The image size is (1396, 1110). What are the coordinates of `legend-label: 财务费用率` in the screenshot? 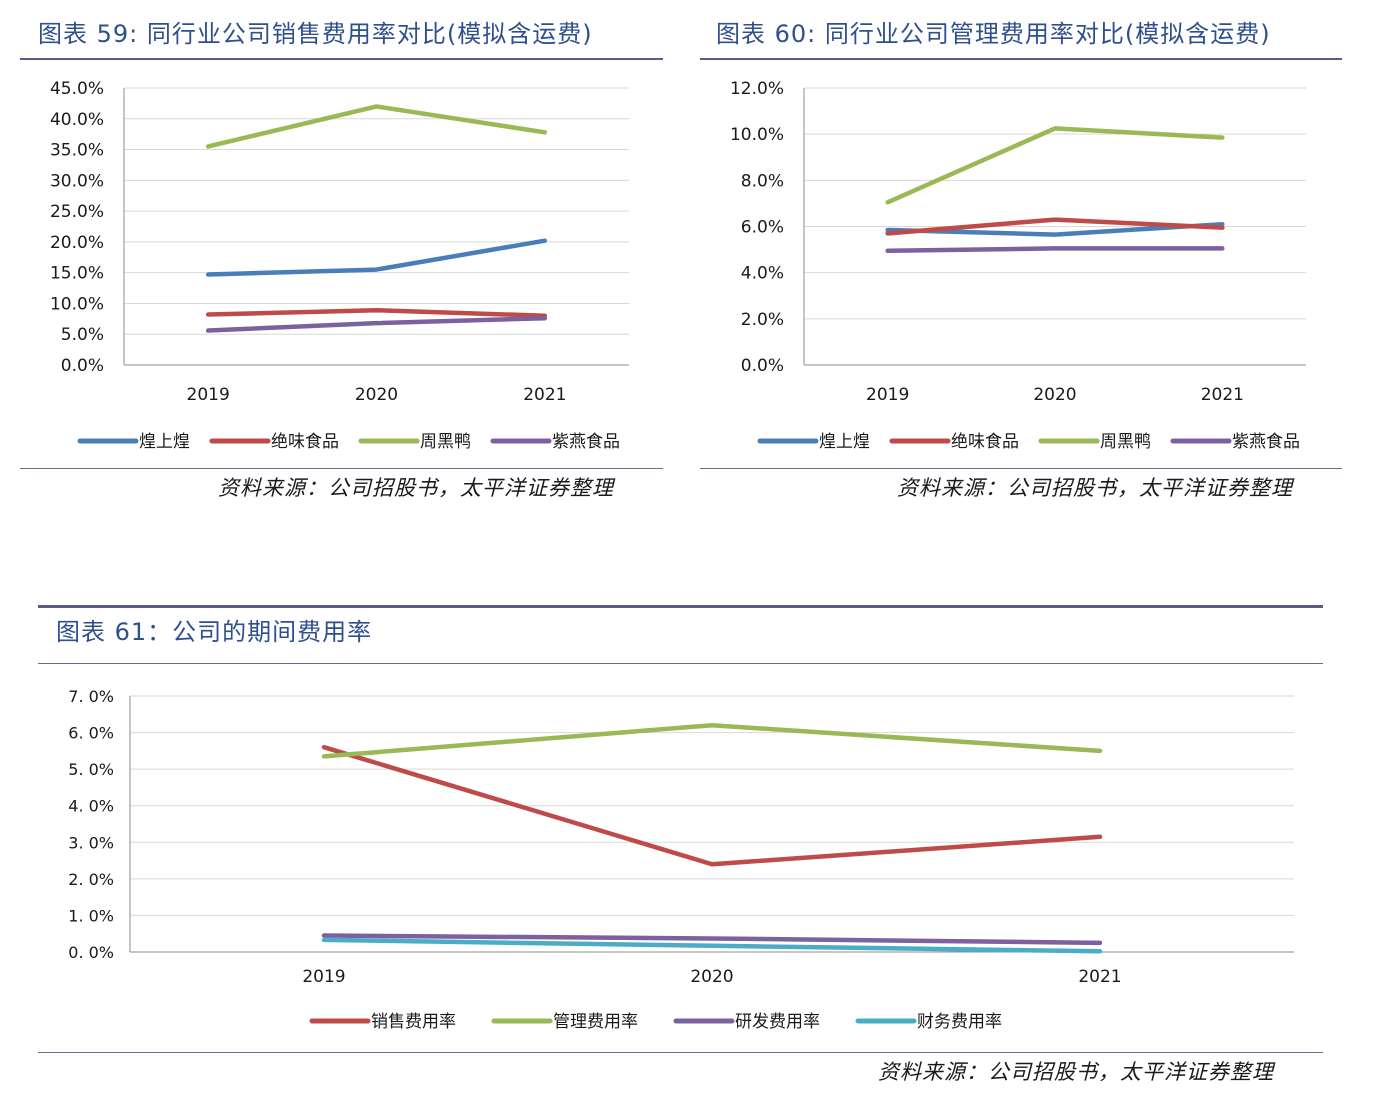 It's located at (959, 1022).